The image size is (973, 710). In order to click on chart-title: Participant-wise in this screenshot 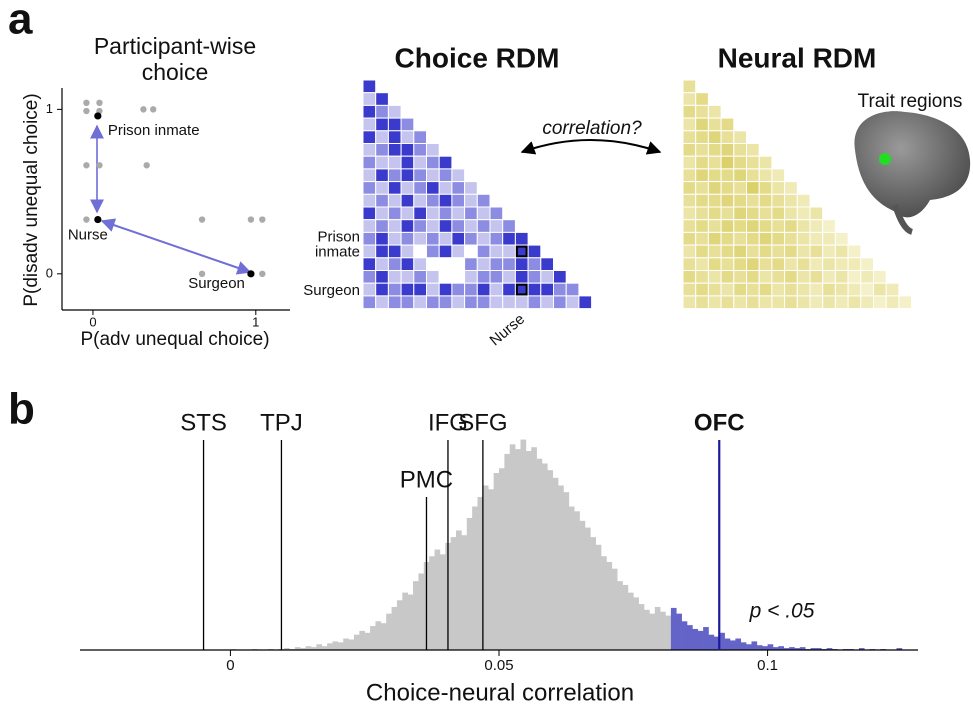, I will do `click(175, 46)`.